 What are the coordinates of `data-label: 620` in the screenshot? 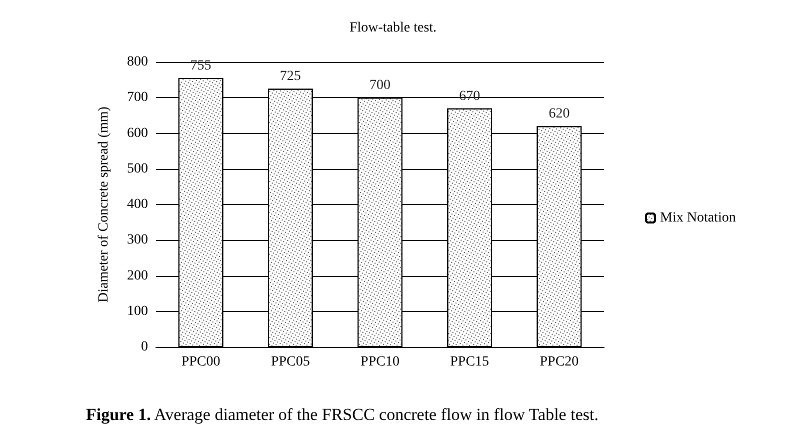 It's located at (559, 114).